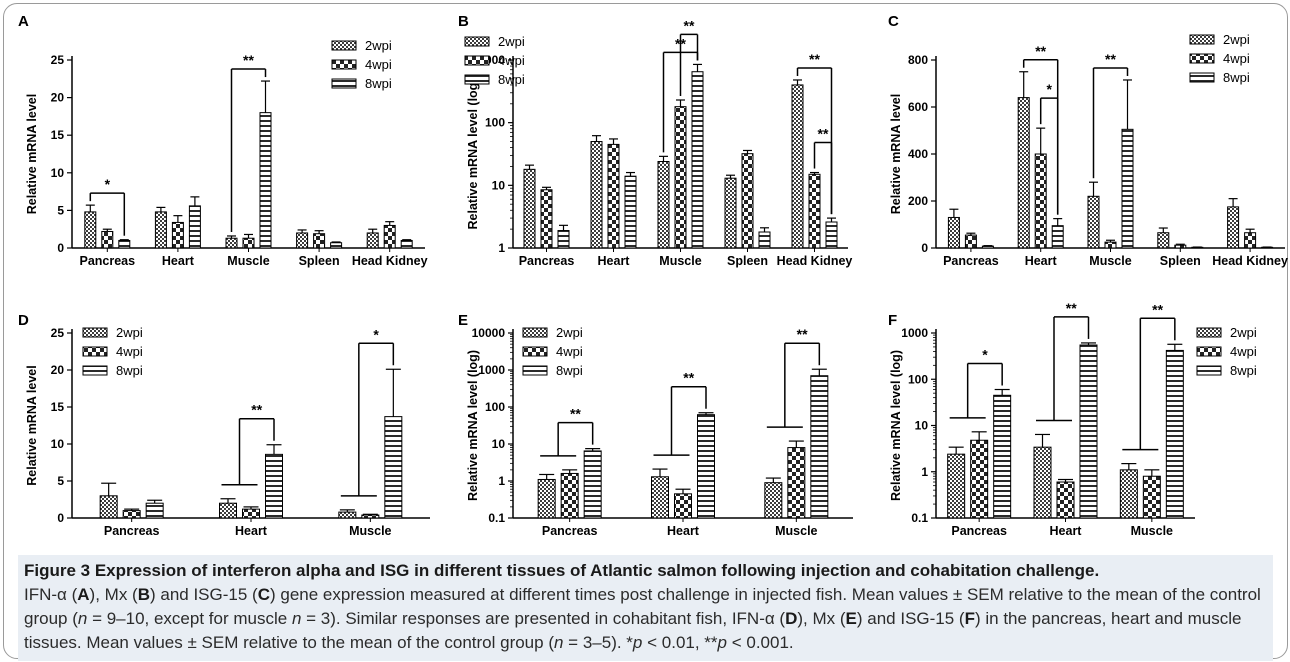  I want to click on y-tick-label: 5, so click(60, 481).